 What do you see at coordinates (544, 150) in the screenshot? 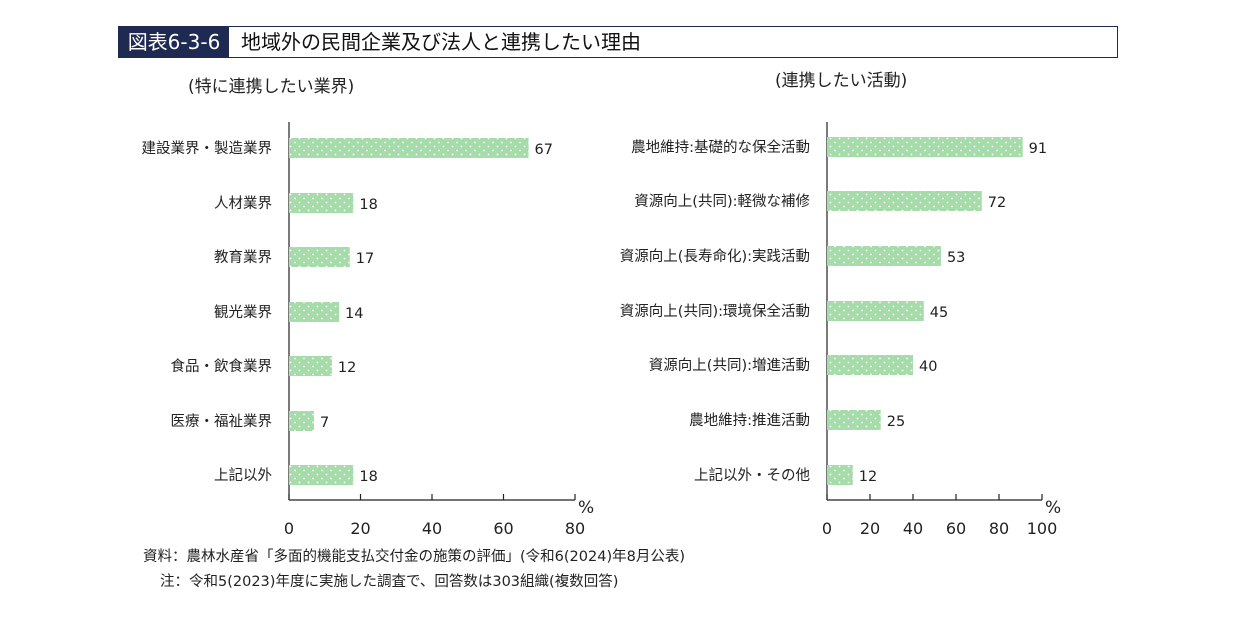
I see `left-value-label: 67` at bounding box center [544, 150].